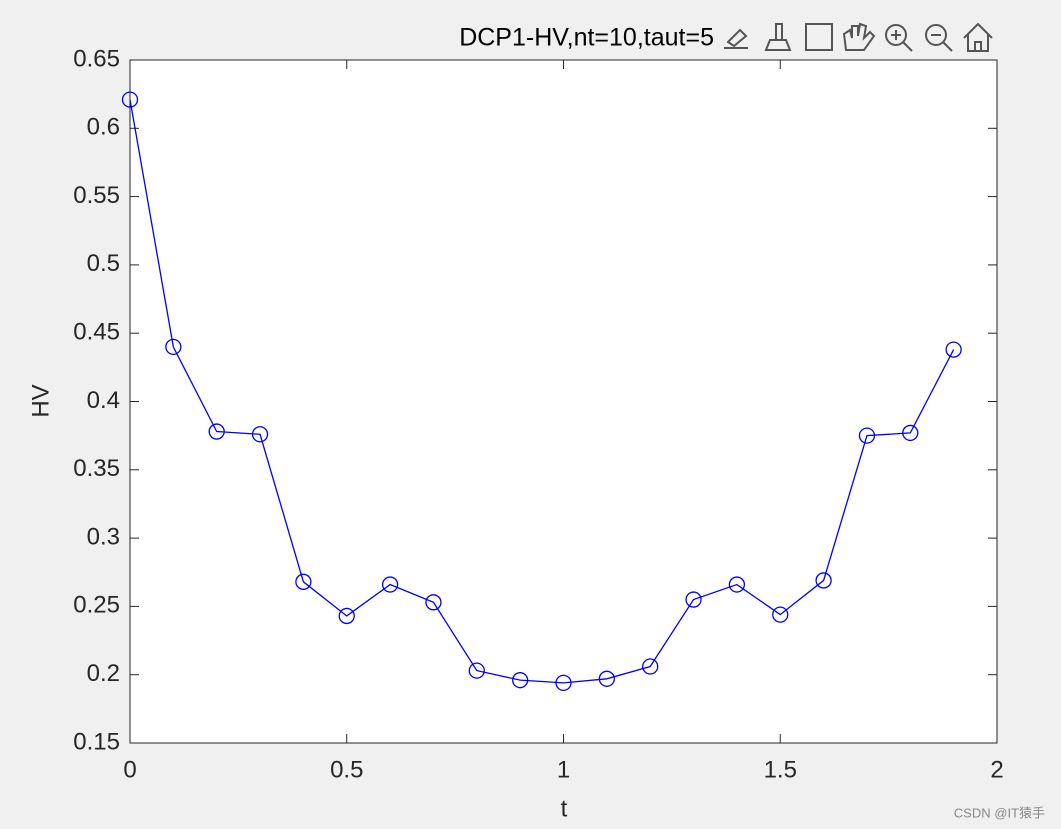 The height and width of the screenshot is (829, 1061). What do you see at coordinates (778, 37) in the screenshot?
I see `toolbar-brush` at bounding box center [778, 37].